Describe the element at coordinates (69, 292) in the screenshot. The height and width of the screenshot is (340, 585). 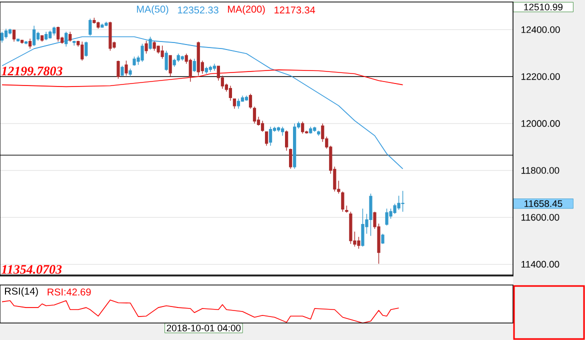
I see `text: RSI:42.69` at that location.